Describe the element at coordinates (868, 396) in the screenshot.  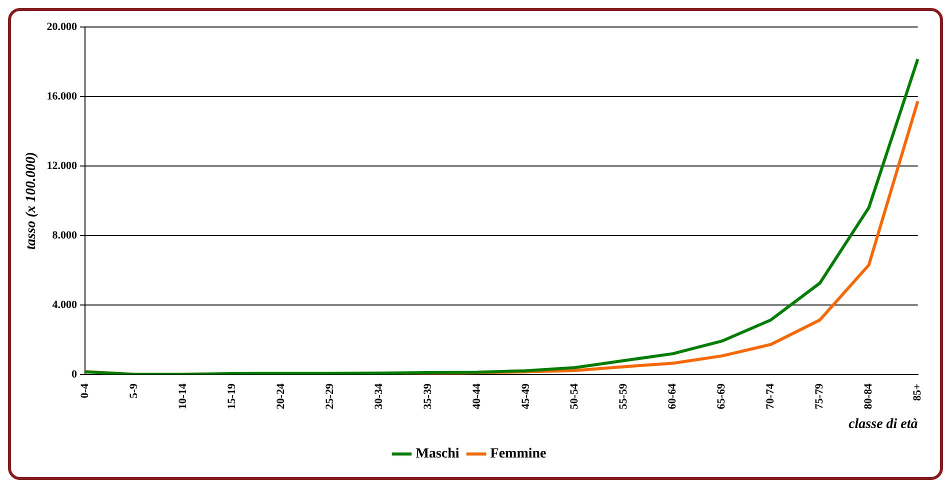
I see `x-tick-label: 80-84` at that location.